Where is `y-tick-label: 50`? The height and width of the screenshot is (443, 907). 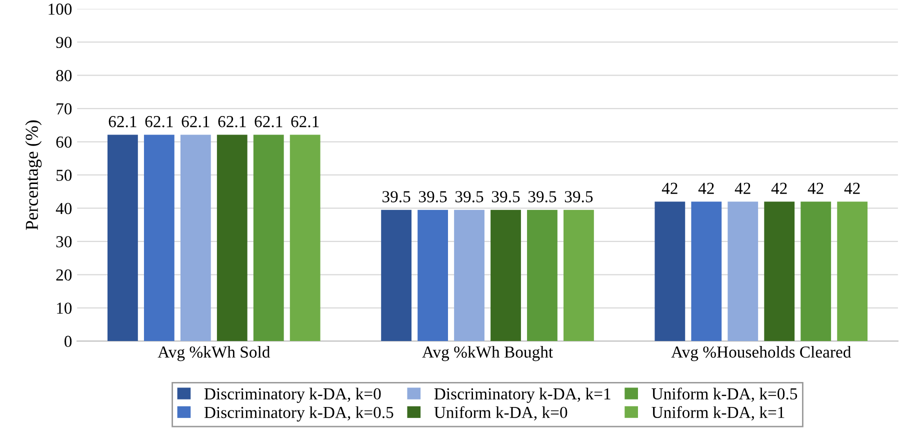 y-tick-label: 50 is located at coordinates (64, 175).